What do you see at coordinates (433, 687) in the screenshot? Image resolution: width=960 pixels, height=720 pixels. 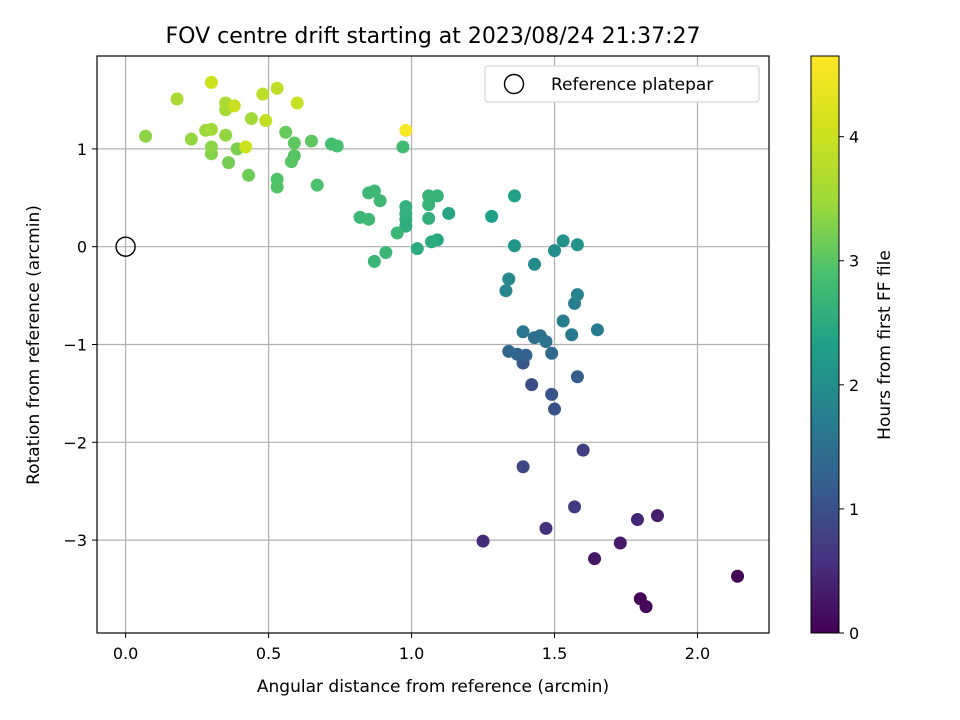 I see `x-axis-label: Angular distance from reference (arcmin)` at bounding box center [433, 687].